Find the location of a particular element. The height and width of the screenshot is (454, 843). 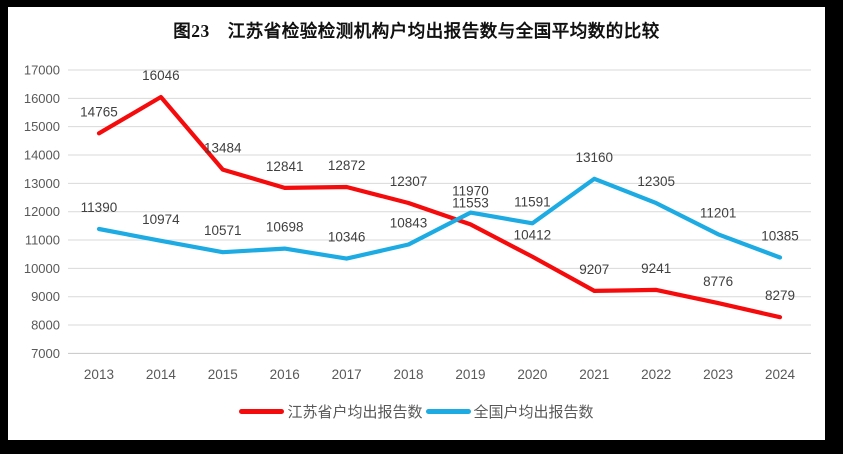

x-axis-year-label: 2016 is located at coordinates (285, 374).